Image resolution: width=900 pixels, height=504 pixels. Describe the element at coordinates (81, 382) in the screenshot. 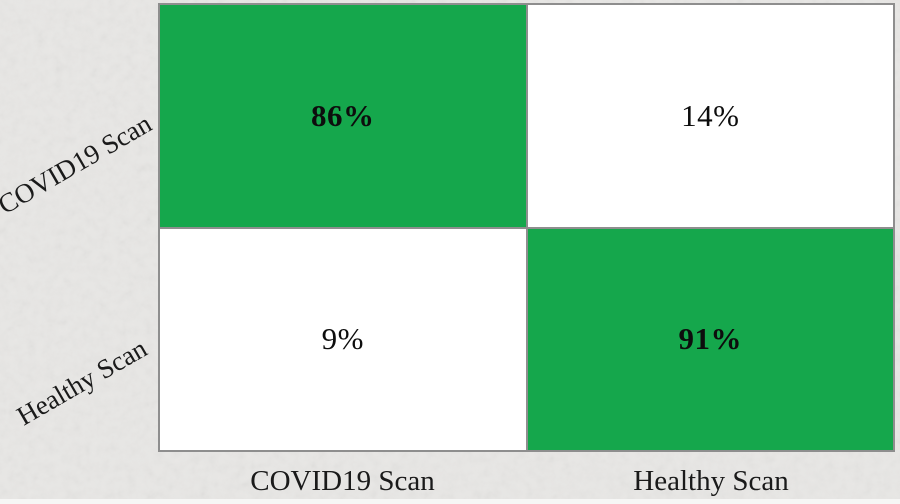

I see `row-label-healthy-scan: Healthy Scan` at that location.